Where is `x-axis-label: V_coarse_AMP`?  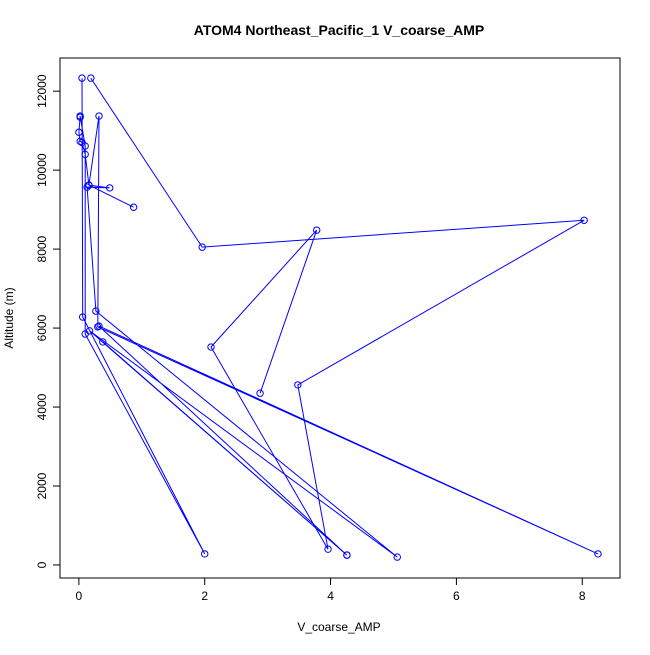
x-axis-label: V_coarse_AMP is located at coordinates (338, 627).